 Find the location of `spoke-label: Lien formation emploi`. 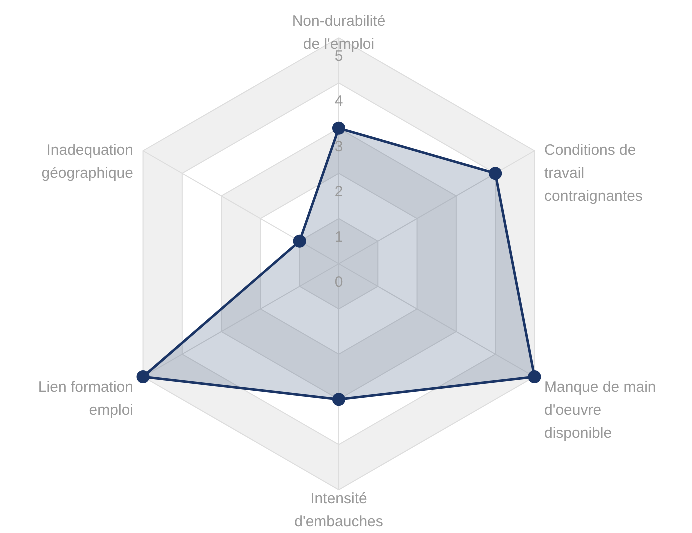

spoke-label: Lien formation emploi is located at coordinates (86, 399).